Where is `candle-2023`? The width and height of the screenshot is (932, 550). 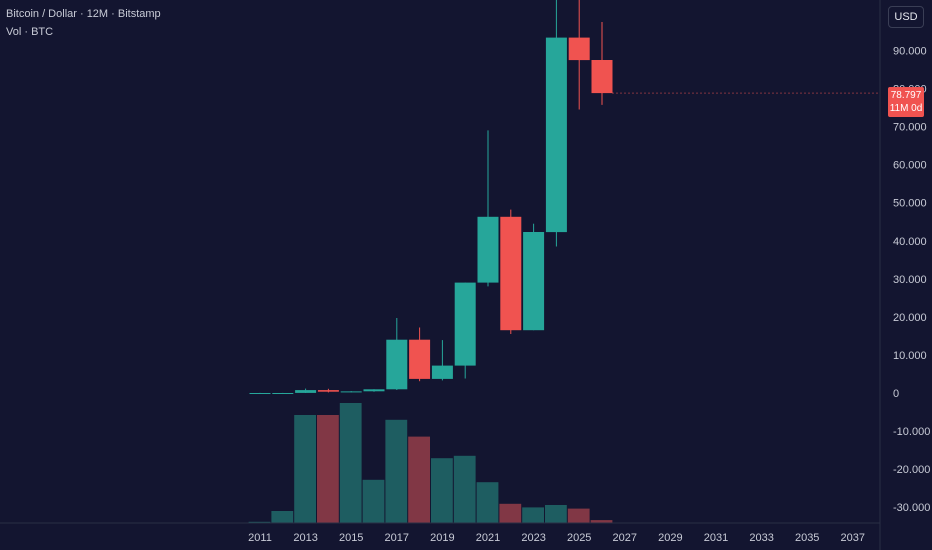
candle-2023 is located at coordinates (534, 277).